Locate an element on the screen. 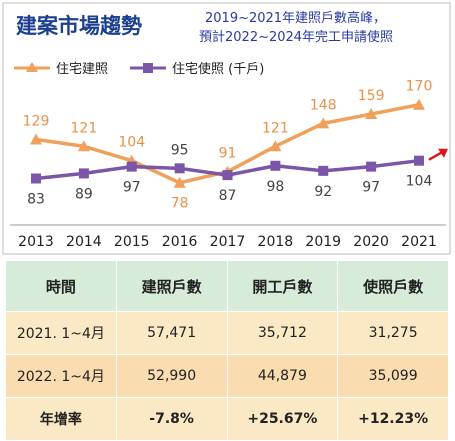 The width and height of the screenshot is (455, 441). table-row: 2022. 1~4月 52,990 44,879 35,099 is located at coordinates (227, 376).